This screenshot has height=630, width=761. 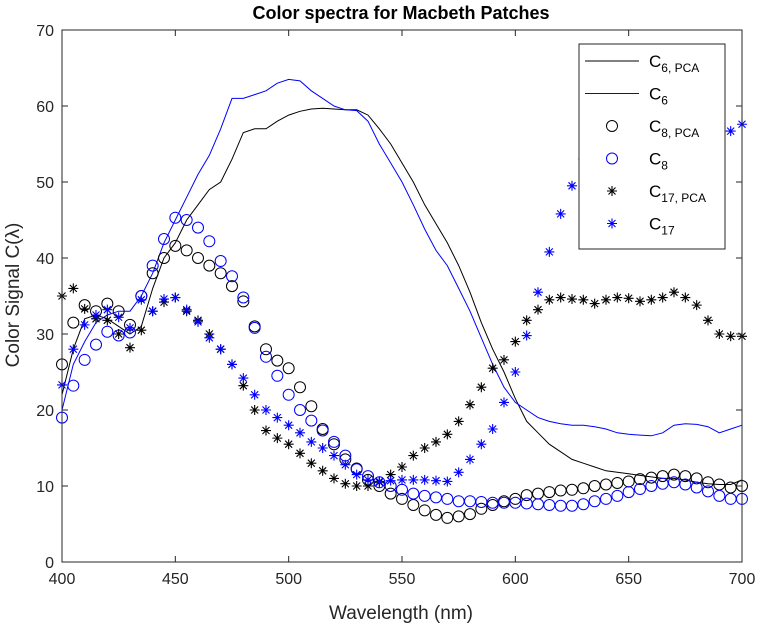 What do you see at coordinates (742, 579) in the screenshot?
I see `x-tick-label: 700` at bounding box center [742, 579].